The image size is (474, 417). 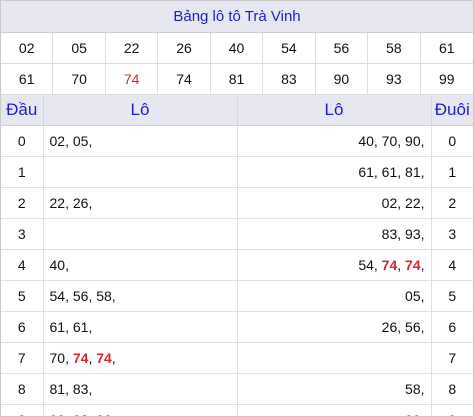 I want to click on result-number: 56, so click(x=342, y=48).